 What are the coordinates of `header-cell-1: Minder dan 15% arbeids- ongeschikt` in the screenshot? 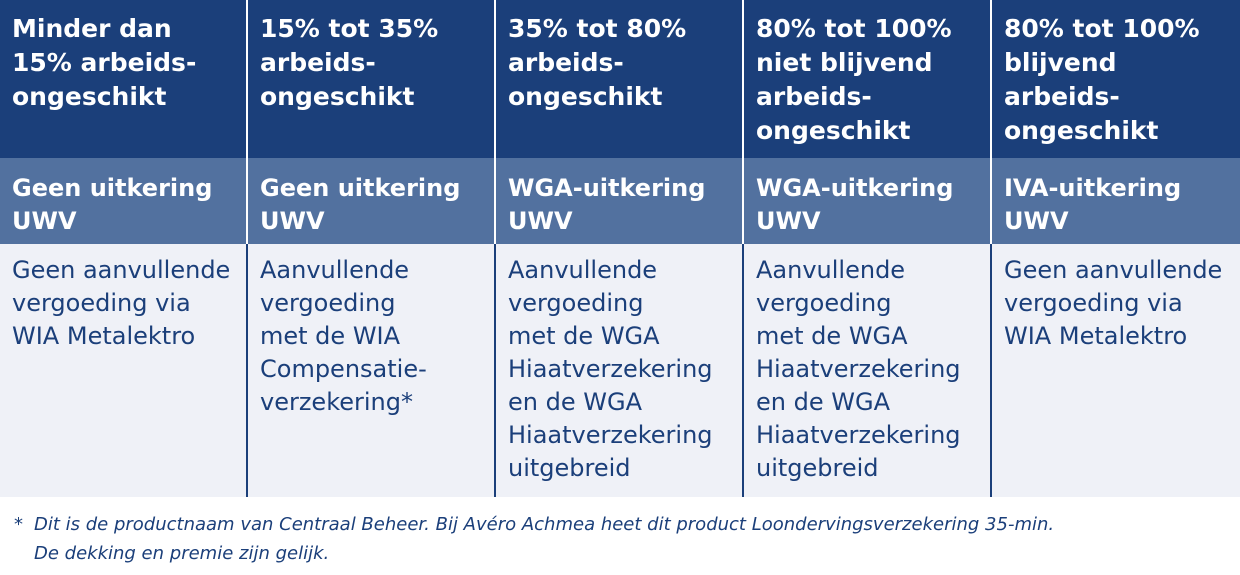 It's located at (124, 79).